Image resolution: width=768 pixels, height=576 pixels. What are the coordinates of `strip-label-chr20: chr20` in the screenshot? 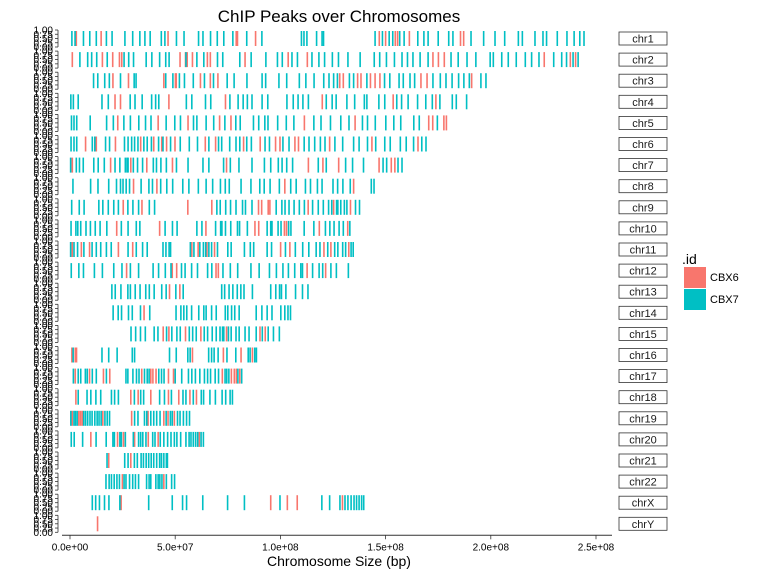 It's located at (643, 440).